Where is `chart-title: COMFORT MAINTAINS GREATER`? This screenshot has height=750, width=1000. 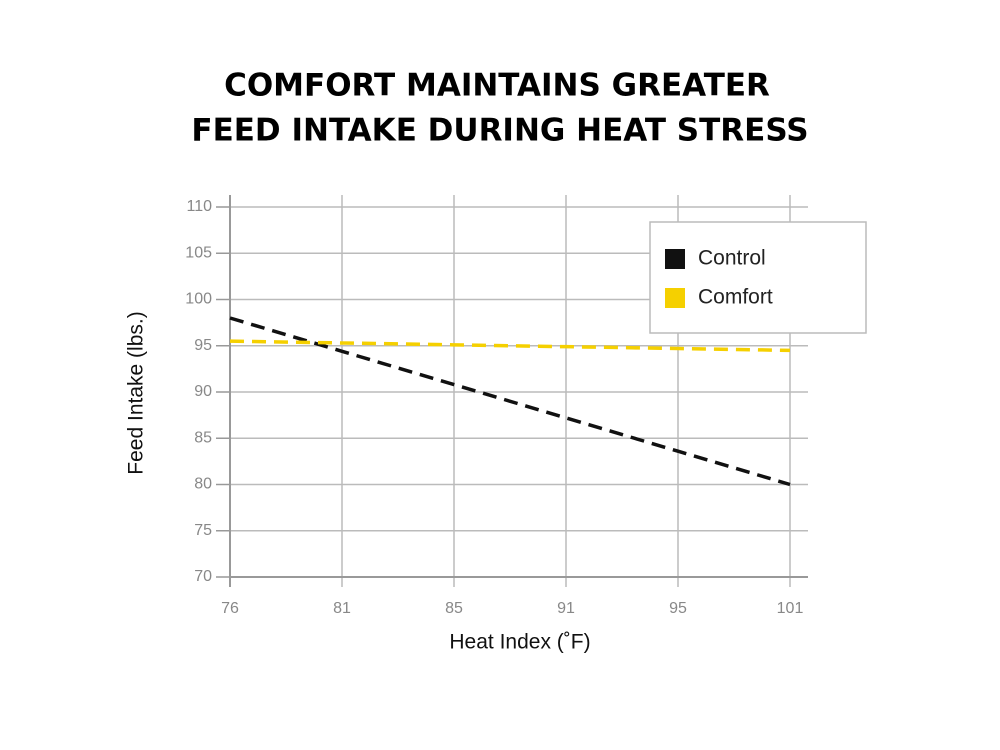
chart-title: COMFORT MAINTAINS GREATER is located at coordinates (497, 86).